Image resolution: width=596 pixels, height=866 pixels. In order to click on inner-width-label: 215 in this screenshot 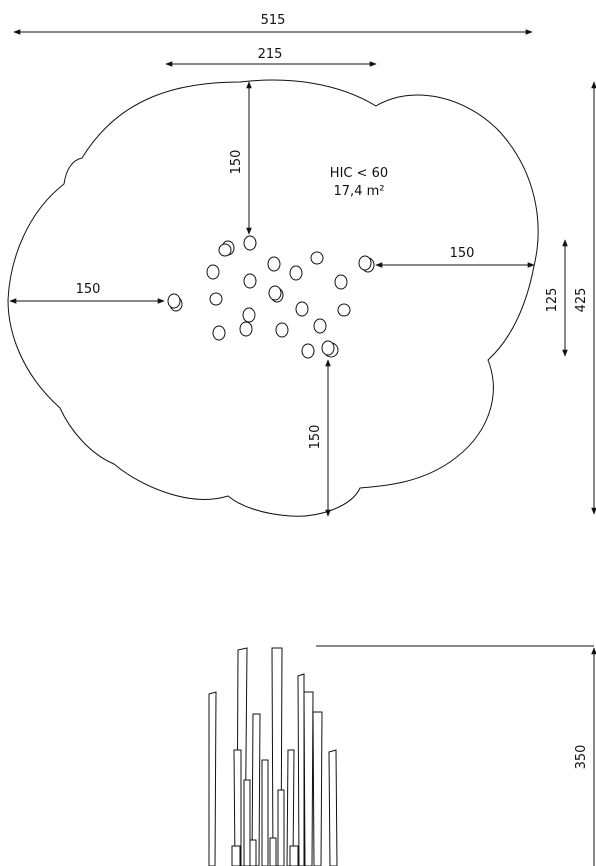, I will do `click(270, 54)`.